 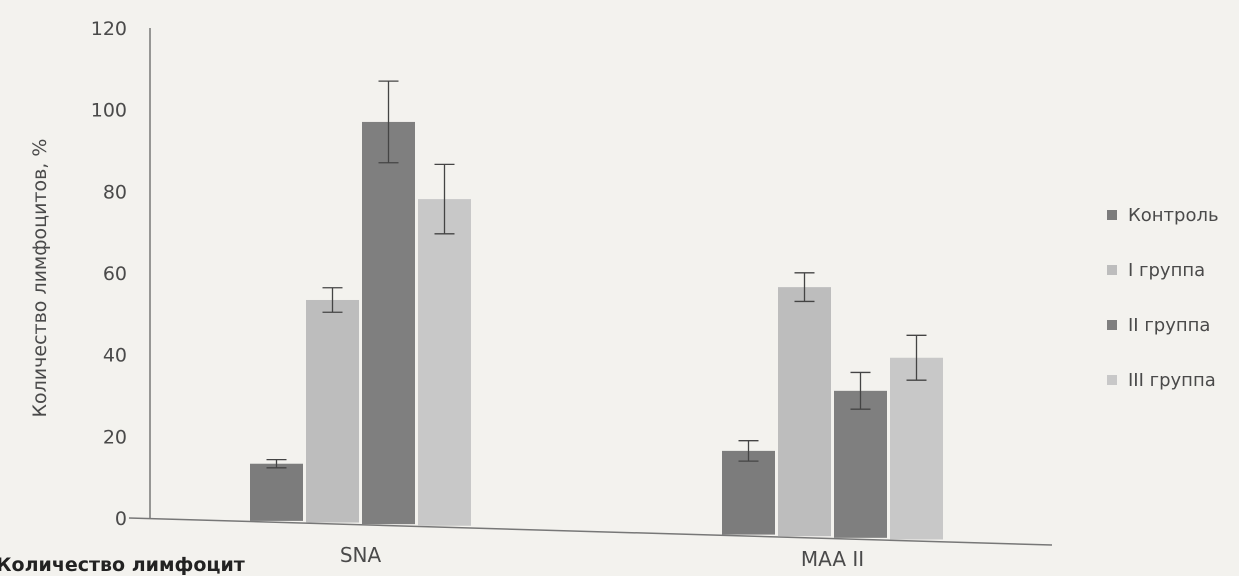 I want to click on legend: Контроль I группа II группа III группа, so click(x=1163, y=298).